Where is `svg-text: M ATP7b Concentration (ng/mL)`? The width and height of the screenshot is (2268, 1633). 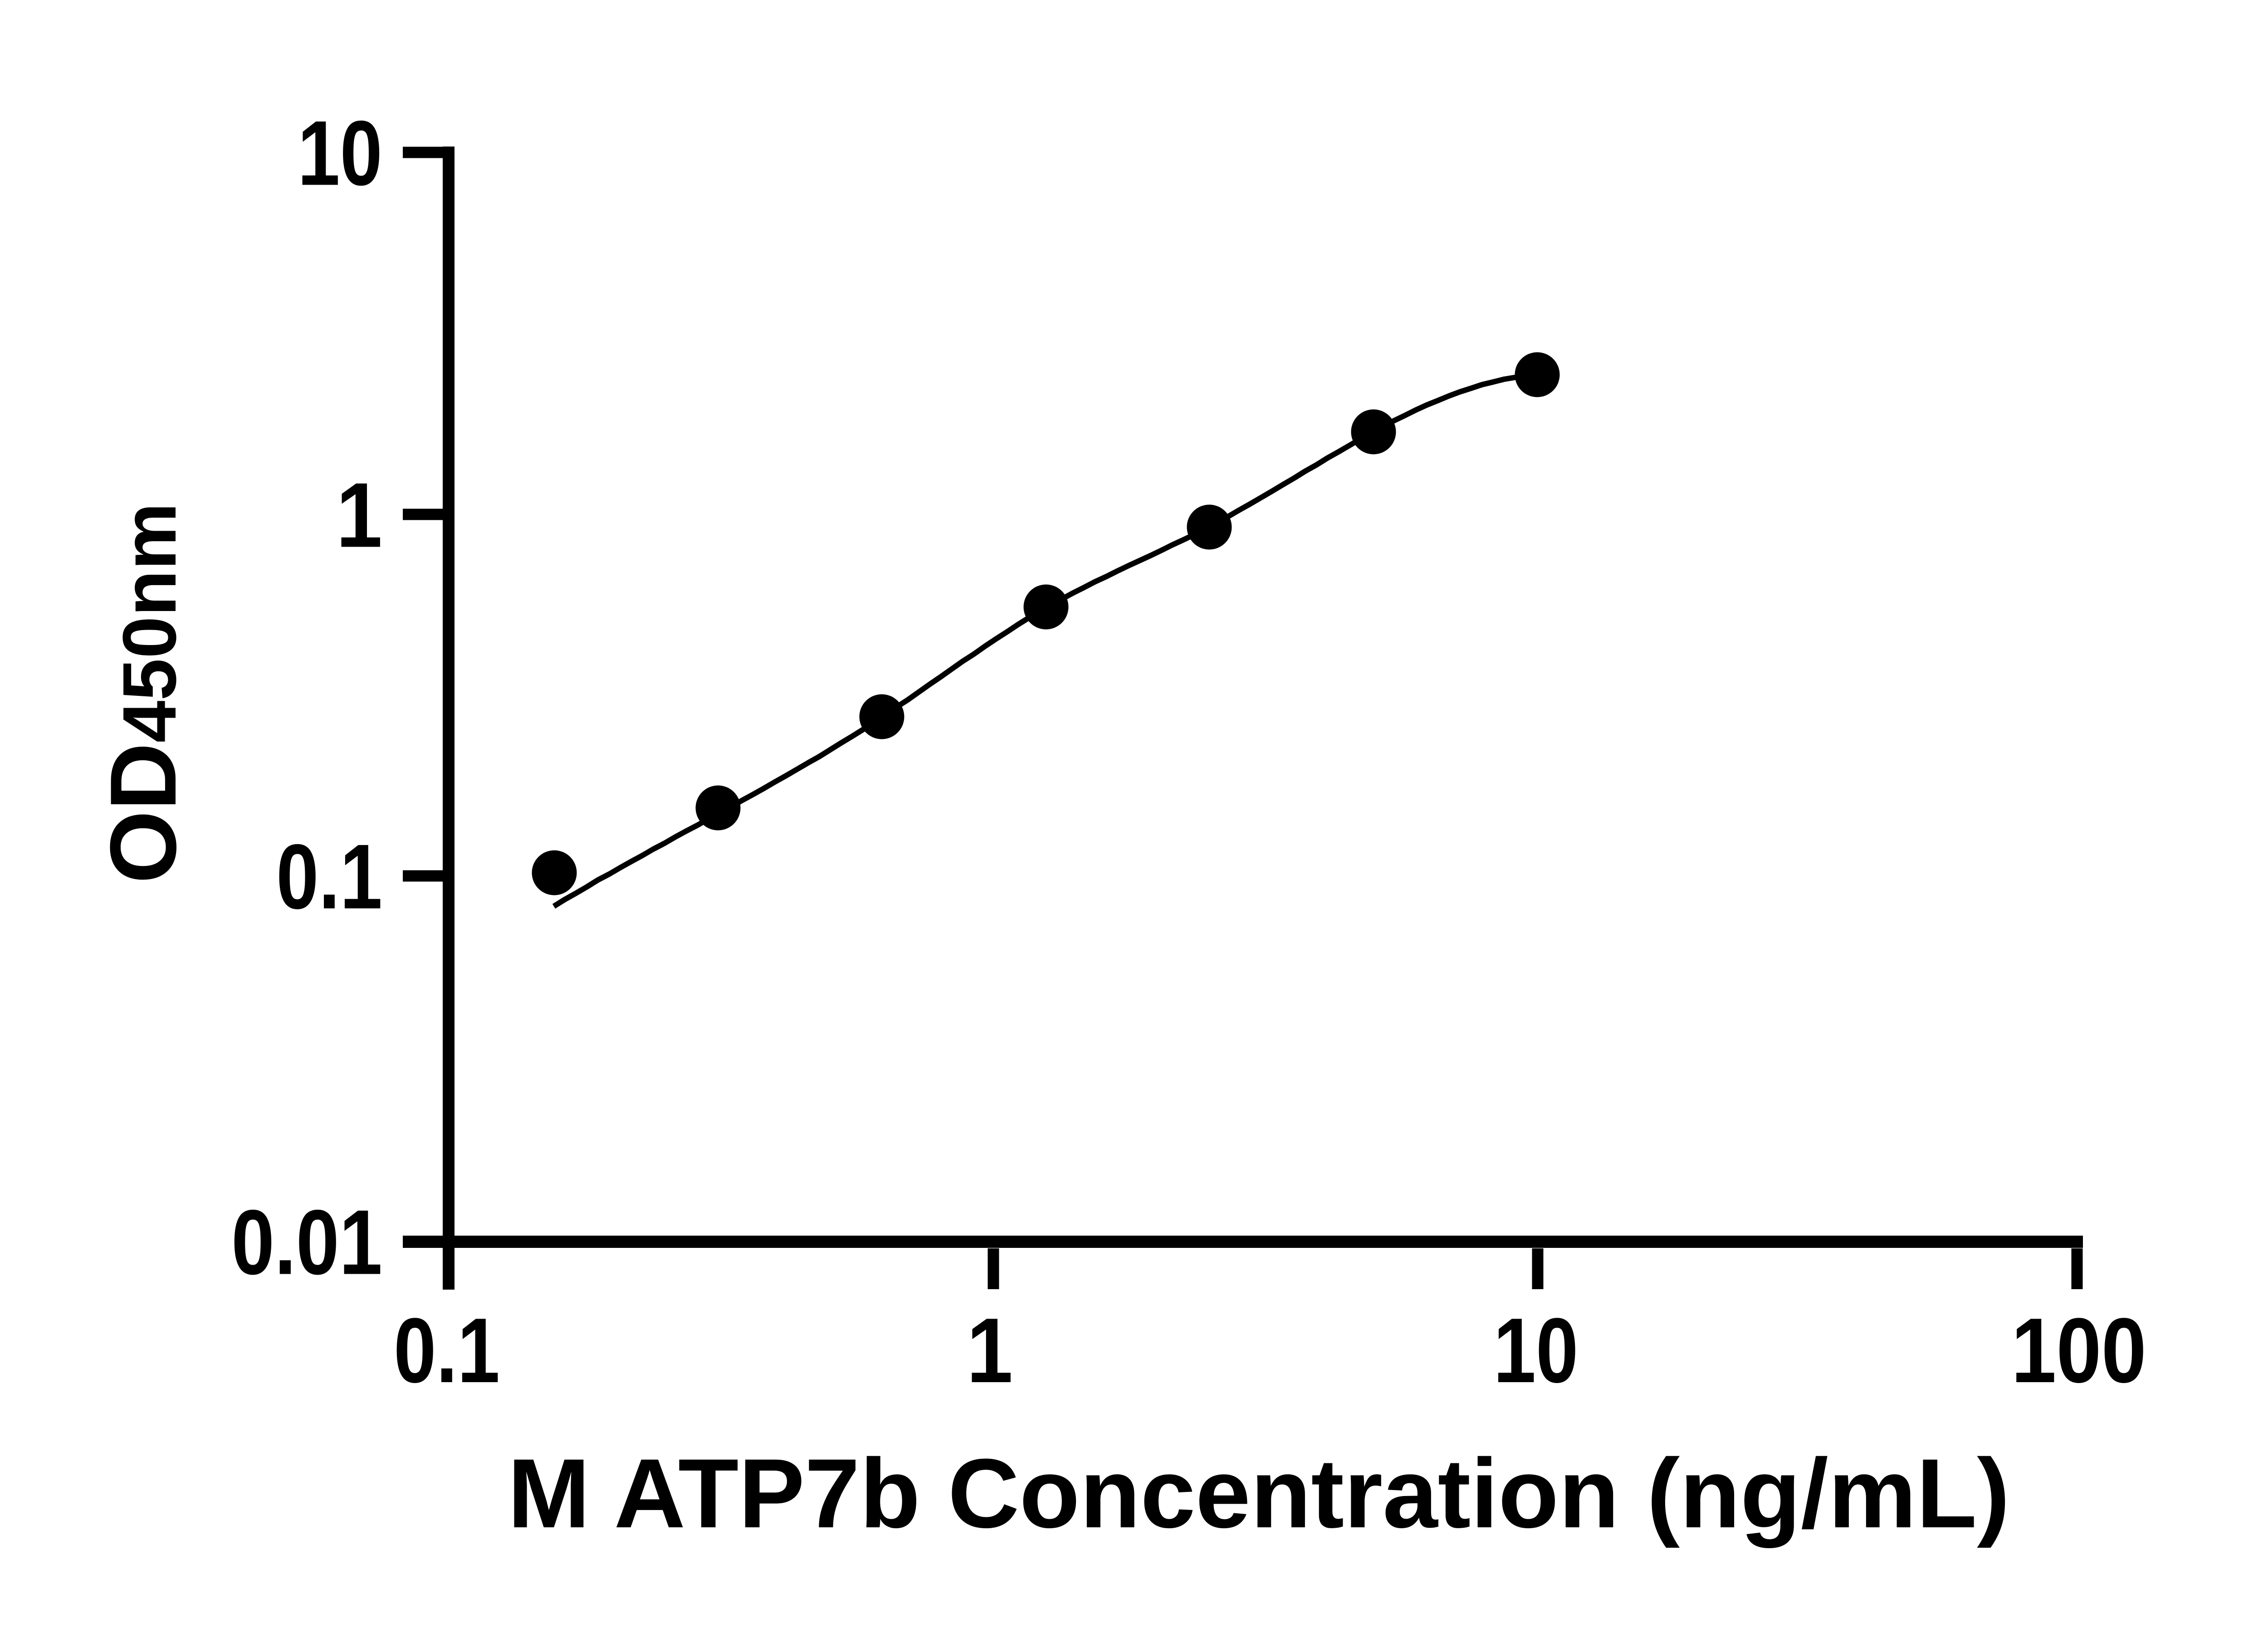 svg-text: M ATP7b Concentration (ng/mL) is located at coordinates (1259, 1493).